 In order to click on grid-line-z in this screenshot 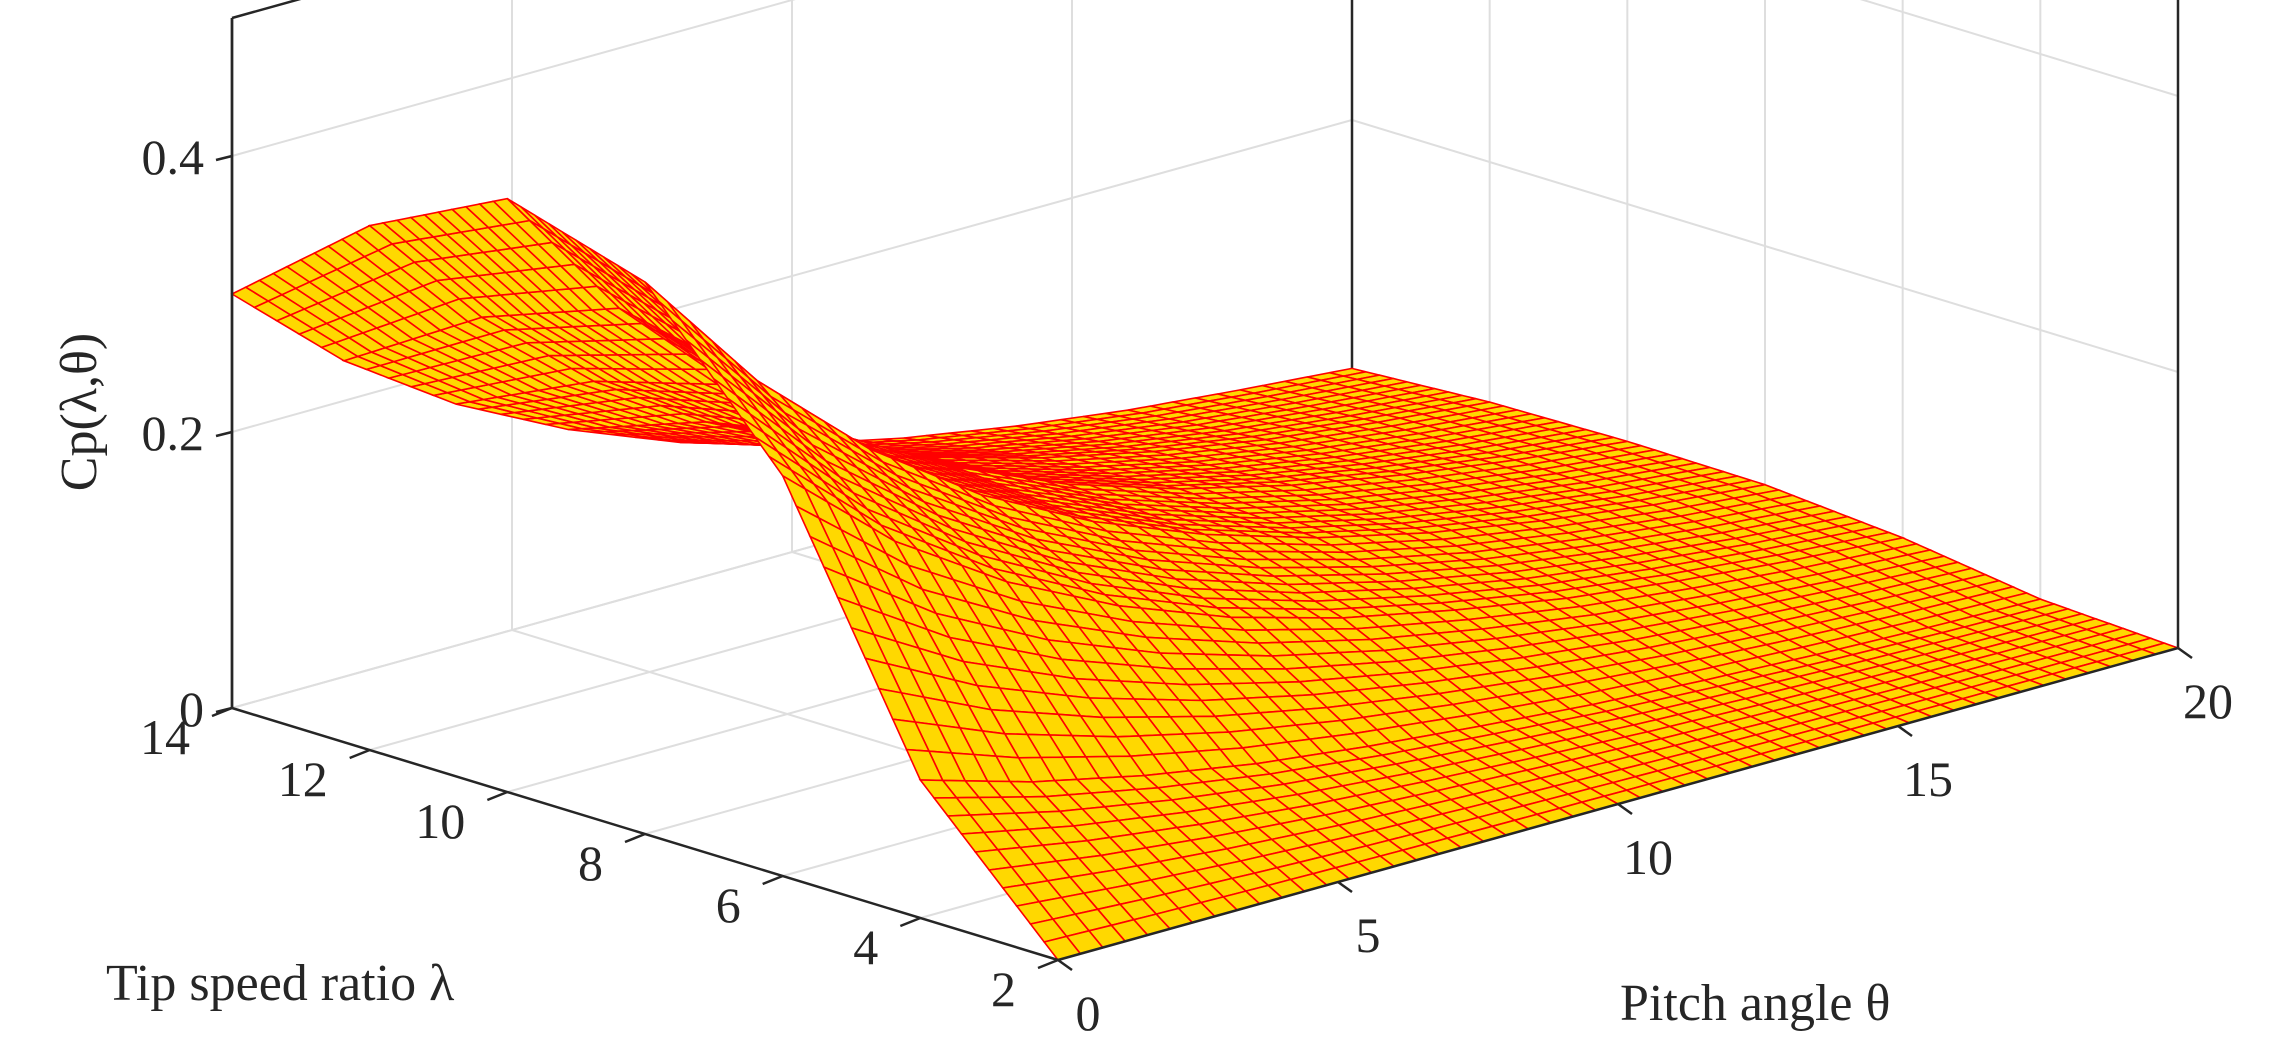, I will do `click(513, 78)`.